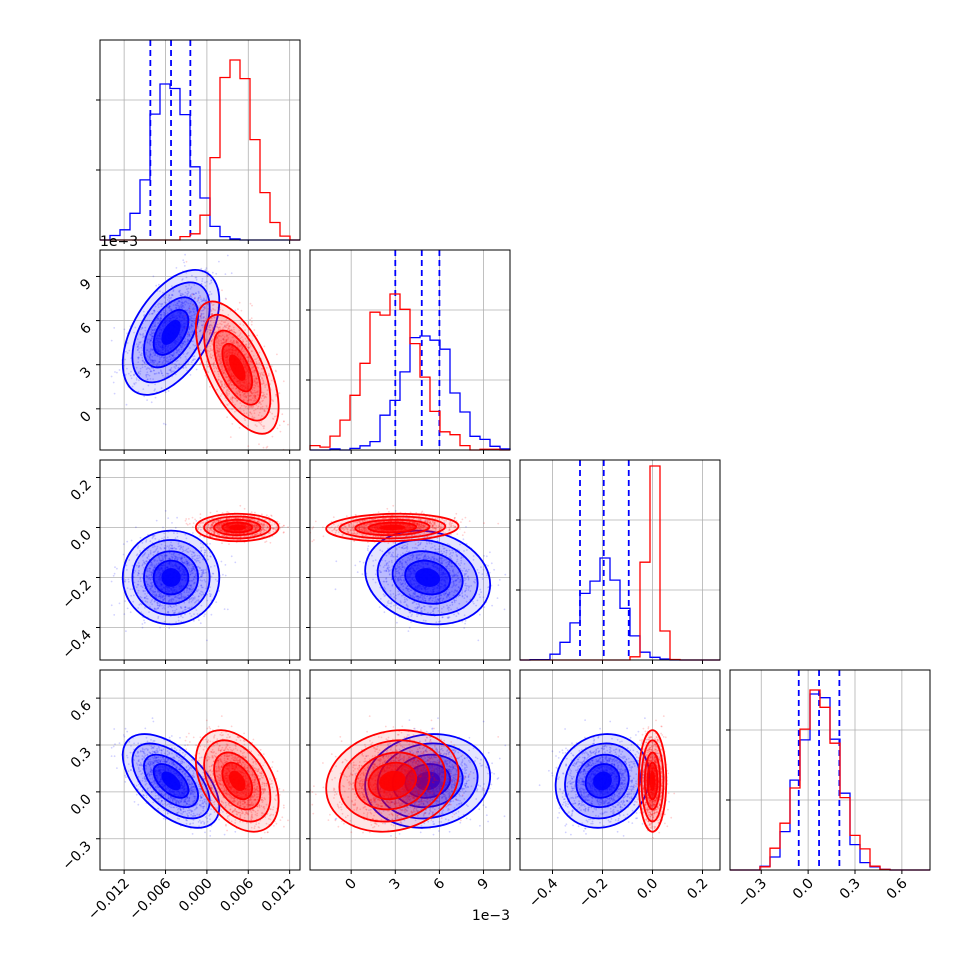 This screenshot has width=970, height=970. What do you see at coordinates (180, 561) in the screenshot?
I see `panel-2-0: −0.4−0.20.00.2` at bounding box center [180, 561].